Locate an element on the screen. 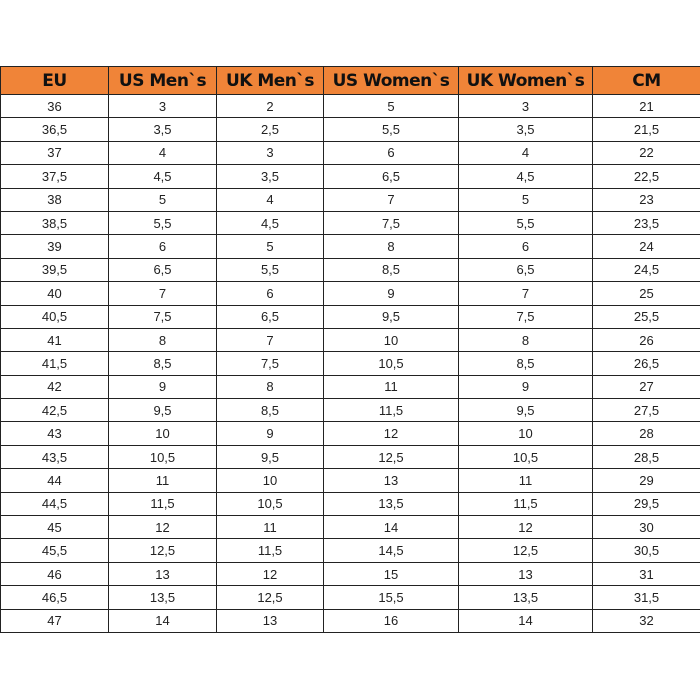  table-cell: 8,5 is located at coordinates (525, 363).